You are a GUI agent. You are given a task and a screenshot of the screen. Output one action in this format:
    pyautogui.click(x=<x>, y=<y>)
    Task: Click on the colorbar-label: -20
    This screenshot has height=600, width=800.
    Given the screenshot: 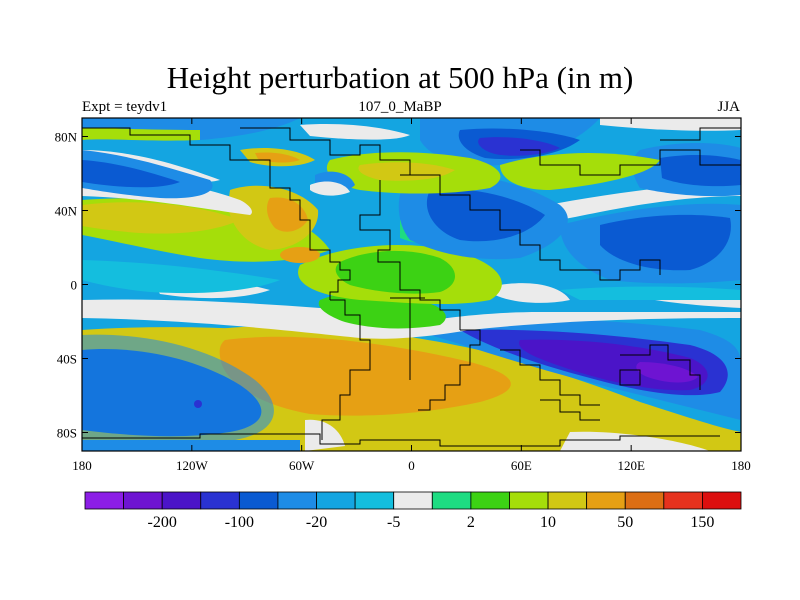 What is the action you would take?
    pyautogui.click(x=316, y=522)
    